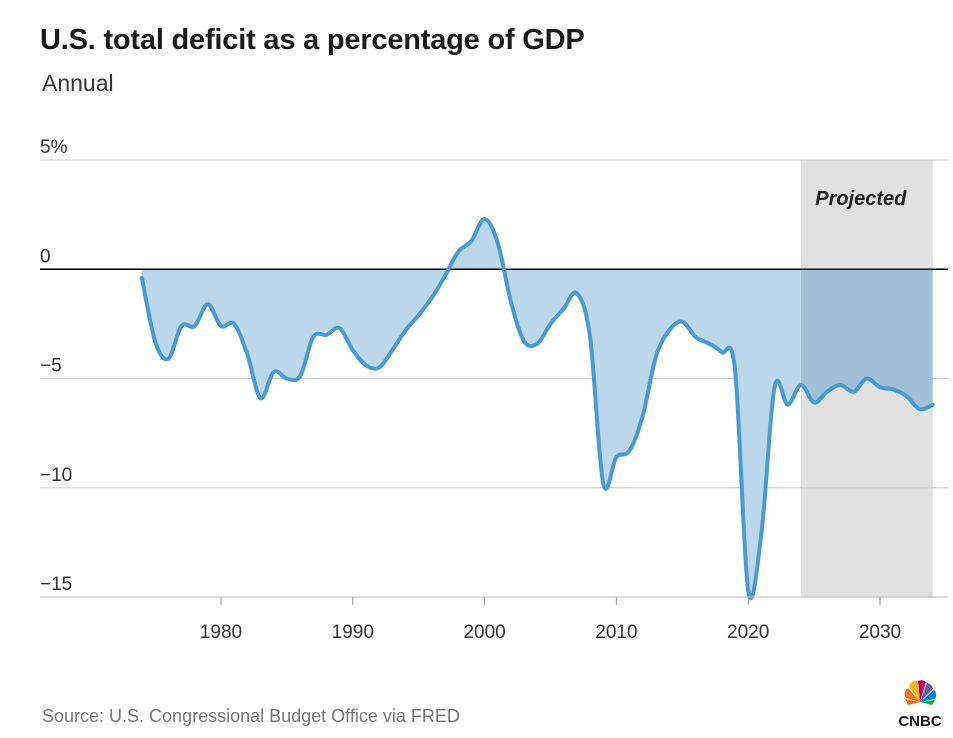  I want to click on y-tick-label: 0, so click(45, 256).